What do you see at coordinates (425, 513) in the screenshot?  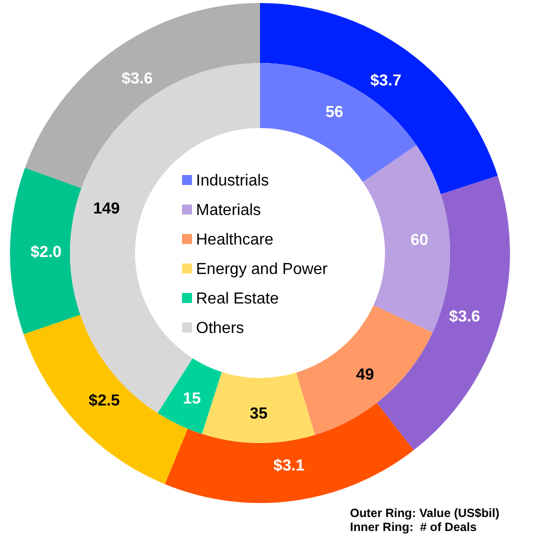 I see `text: Outer Ring: Value (US$bil)` at bounding box center [425, 513].